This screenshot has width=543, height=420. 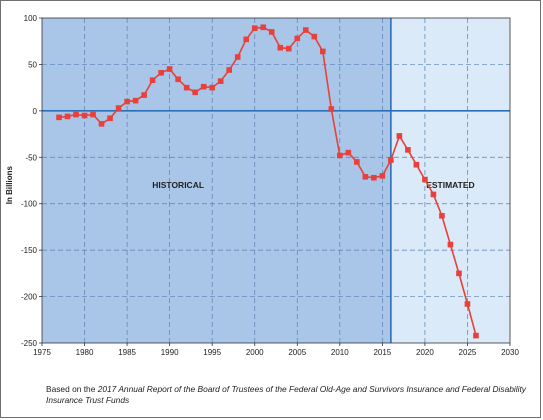 I want to click on y-tick-label: -50, so click(x=31, y=157).